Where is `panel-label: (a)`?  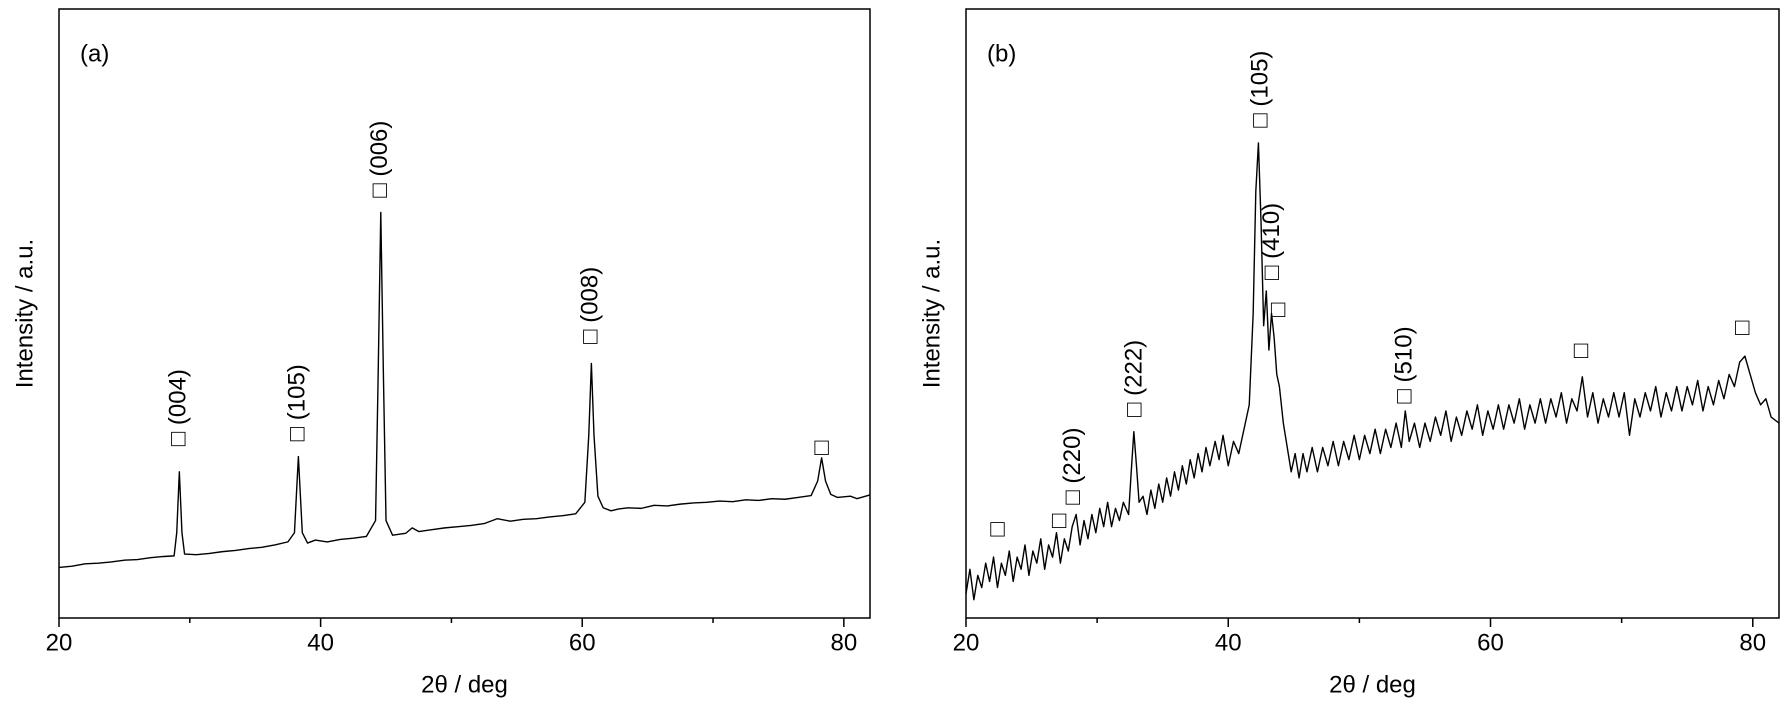 panel-label: (a) is located at coordinates (94, 53).